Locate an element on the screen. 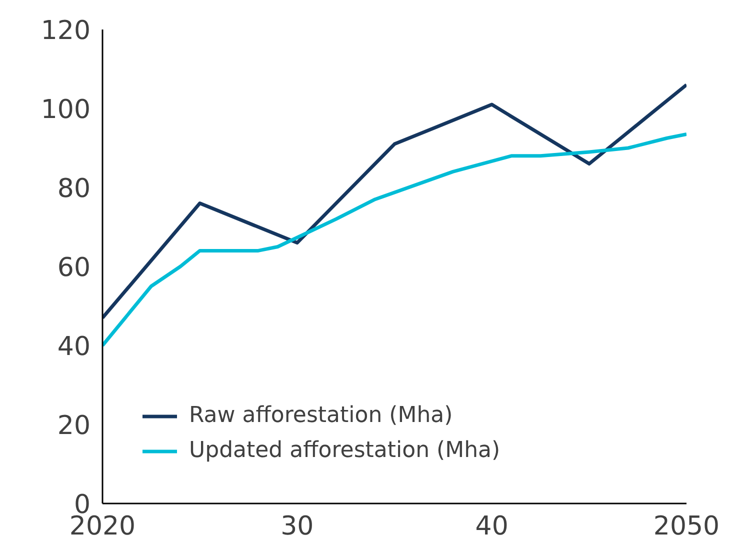  x-tick-label: 30 is located at coordinates (297, 527).